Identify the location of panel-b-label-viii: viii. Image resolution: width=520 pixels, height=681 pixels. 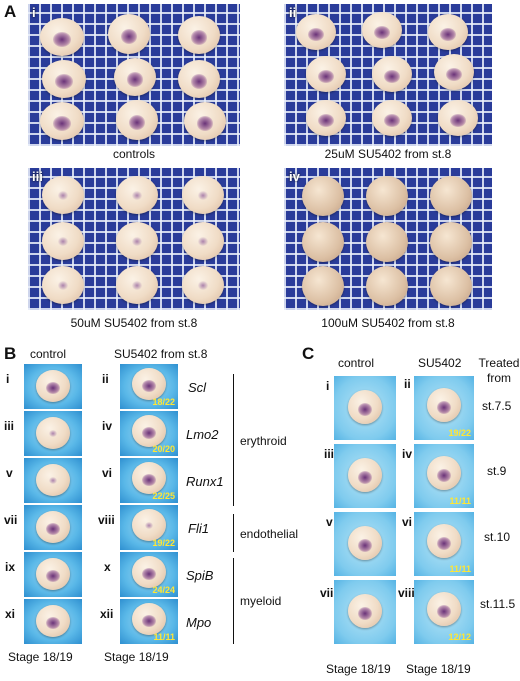
(106, 520).